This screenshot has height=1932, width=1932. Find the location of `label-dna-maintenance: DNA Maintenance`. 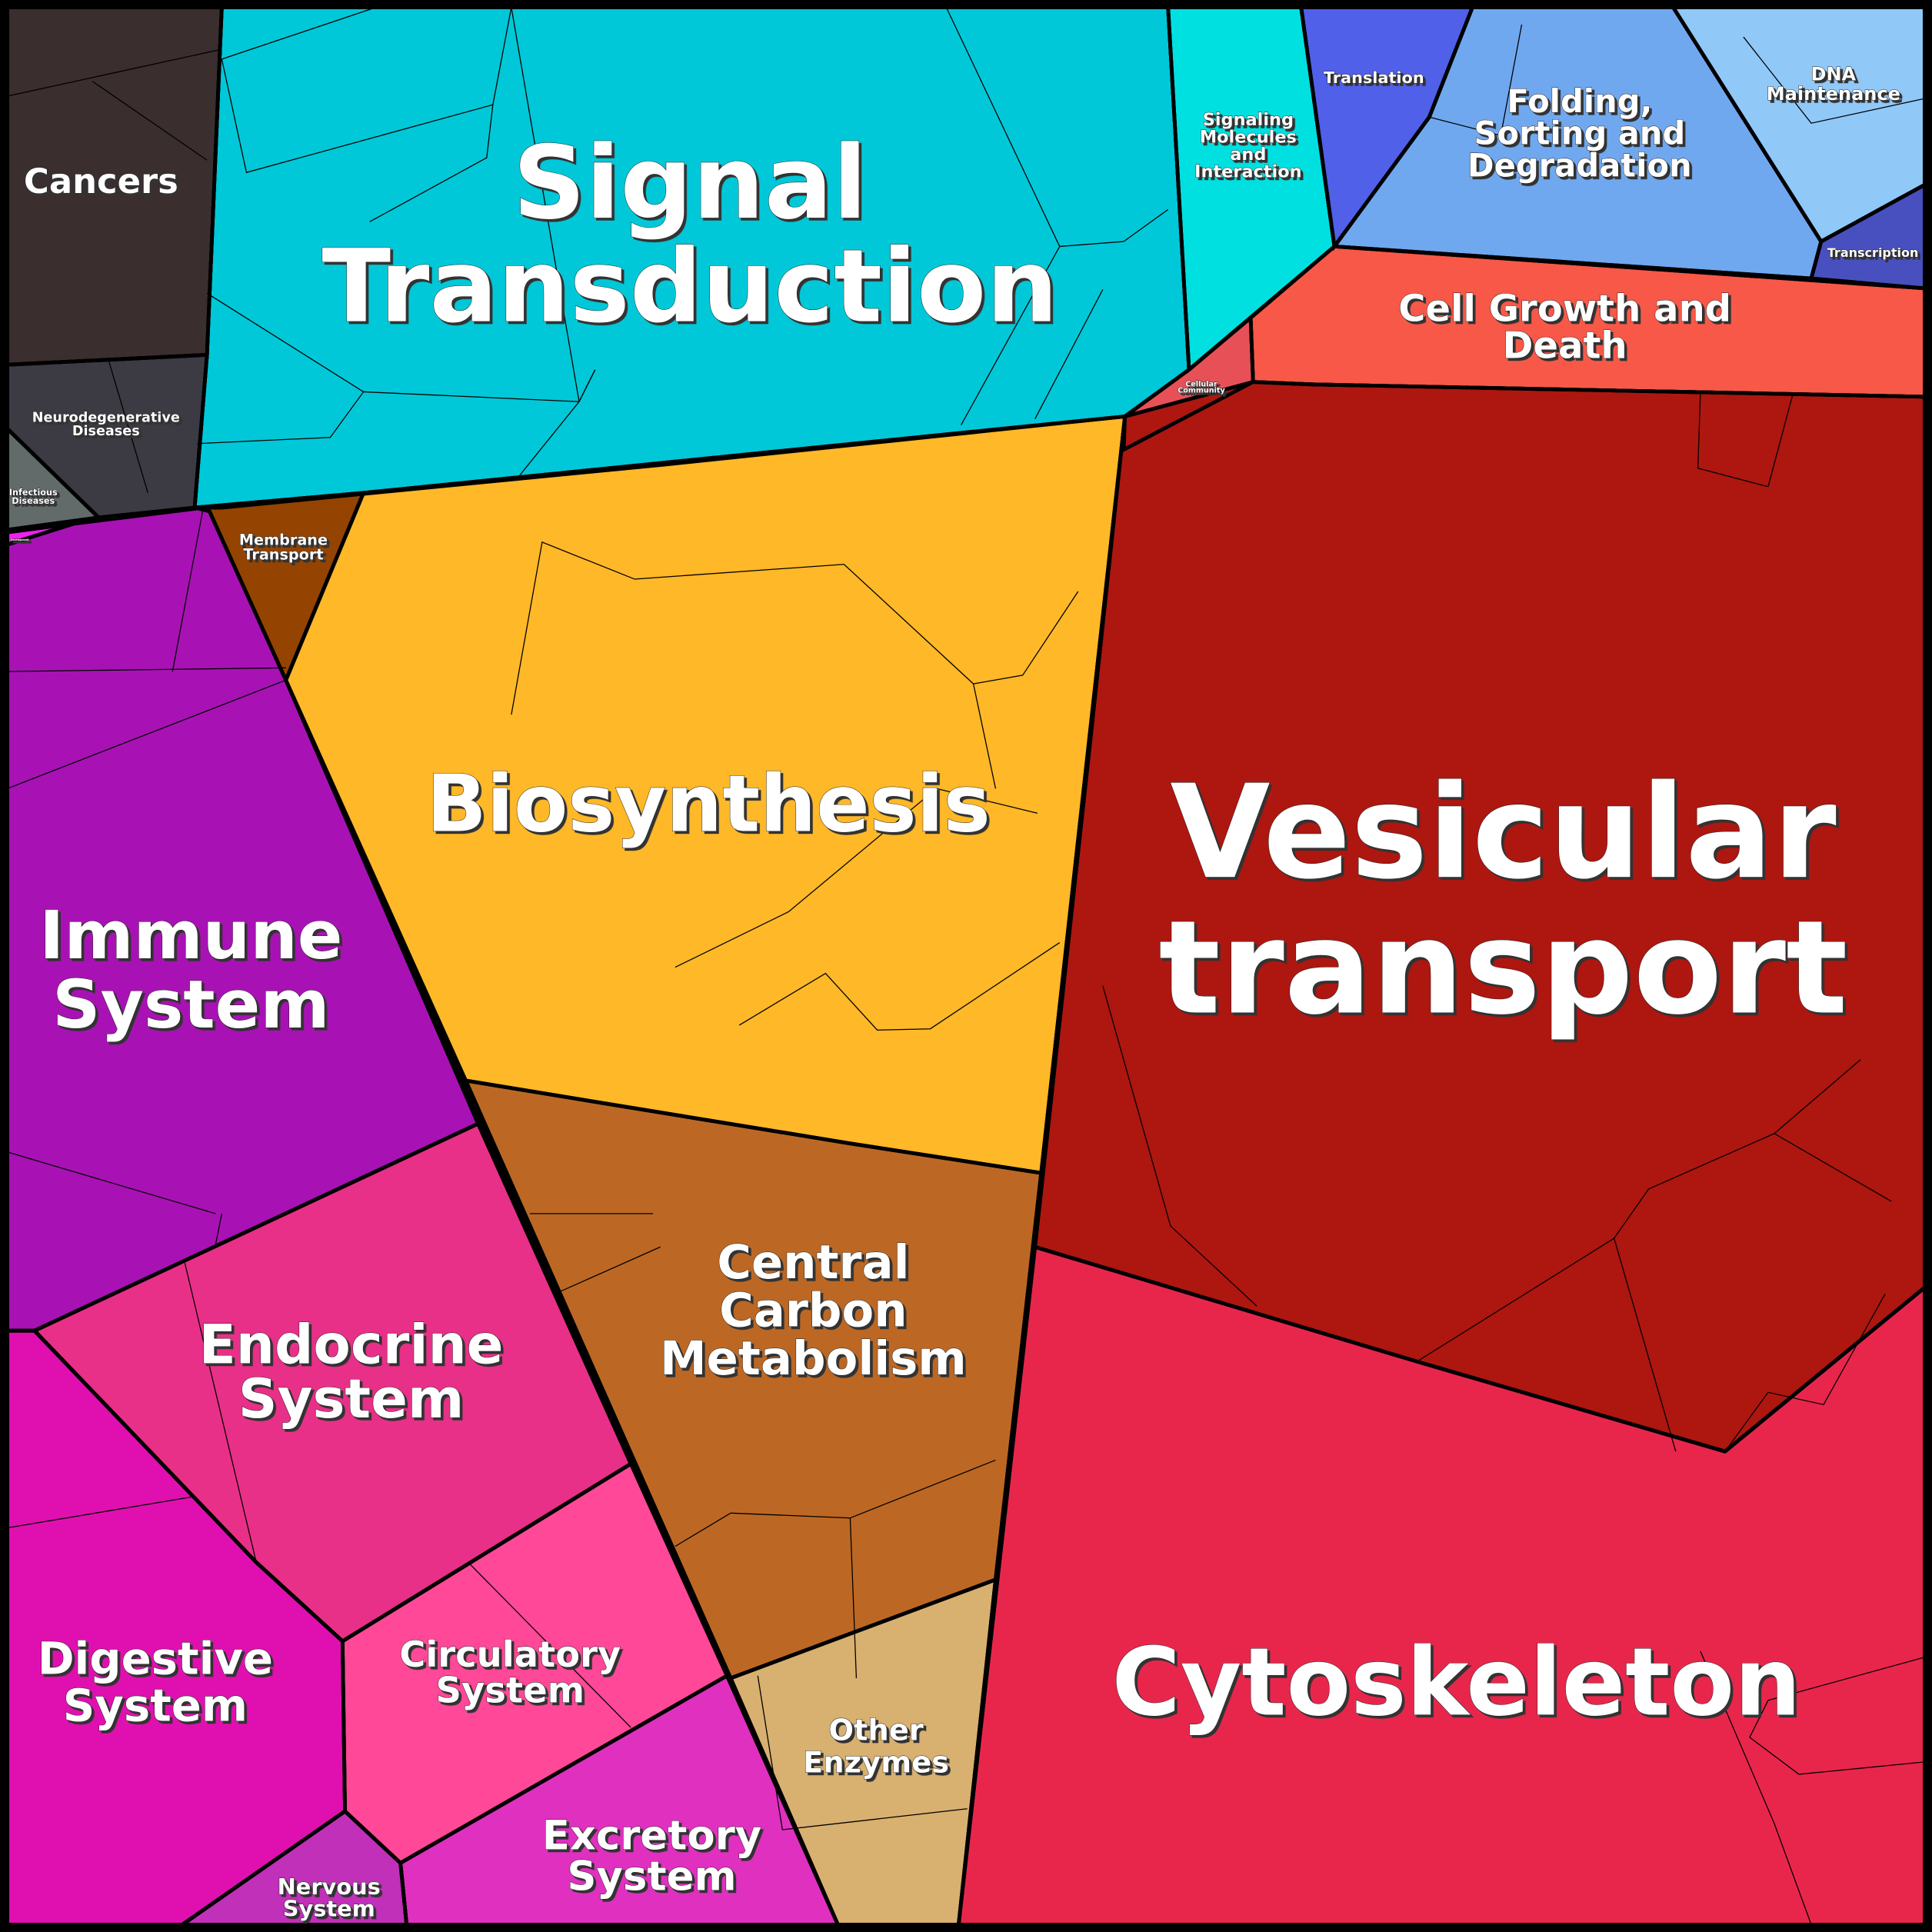

label-dna-maintenance: DNA Maintenance is located at coordinates (1833, 84).